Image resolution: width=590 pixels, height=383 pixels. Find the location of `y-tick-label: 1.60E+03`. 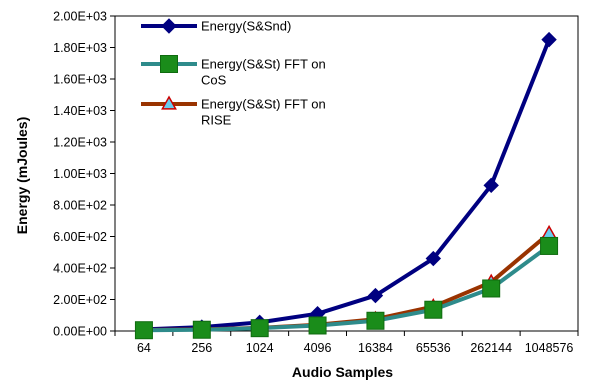

y-tick-label: 1.60E+03 is located at coordinates (80, 80).